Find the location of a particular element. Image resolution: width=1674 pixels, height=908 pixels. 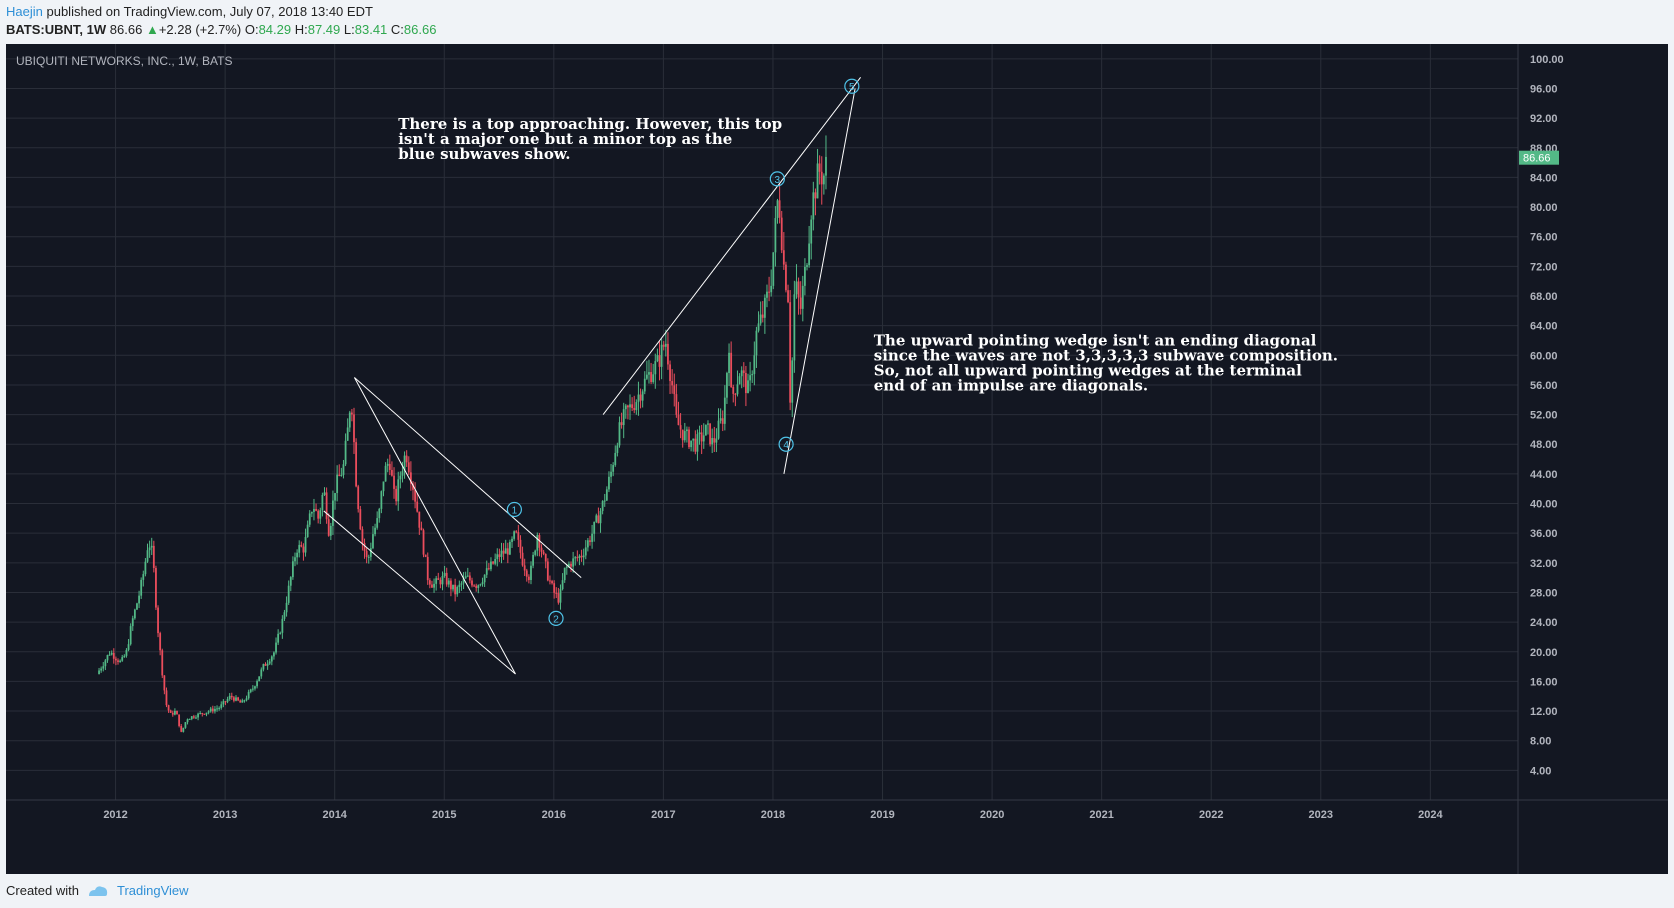

wave-label: 5 is located at coordinates (852, 87).